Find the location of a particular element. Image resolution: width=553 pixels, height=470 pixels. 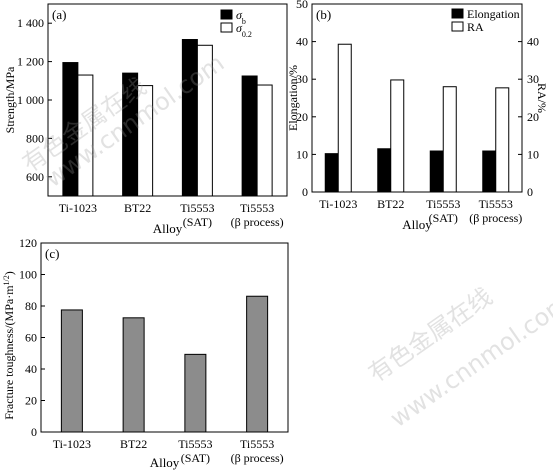

y-tick-label-right: 20 is located at coordinates (533, 117).